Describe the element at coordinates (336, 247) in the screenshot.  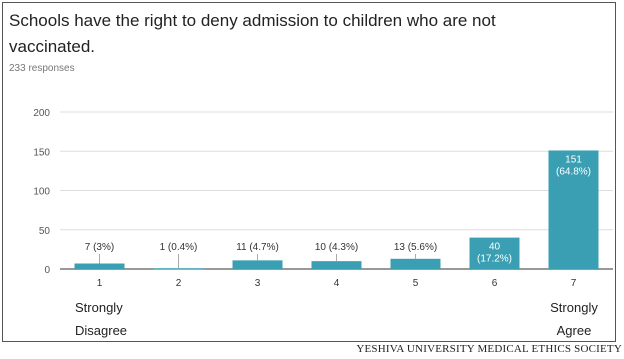
I see `data-label: 10 (4.3%)` at that location.